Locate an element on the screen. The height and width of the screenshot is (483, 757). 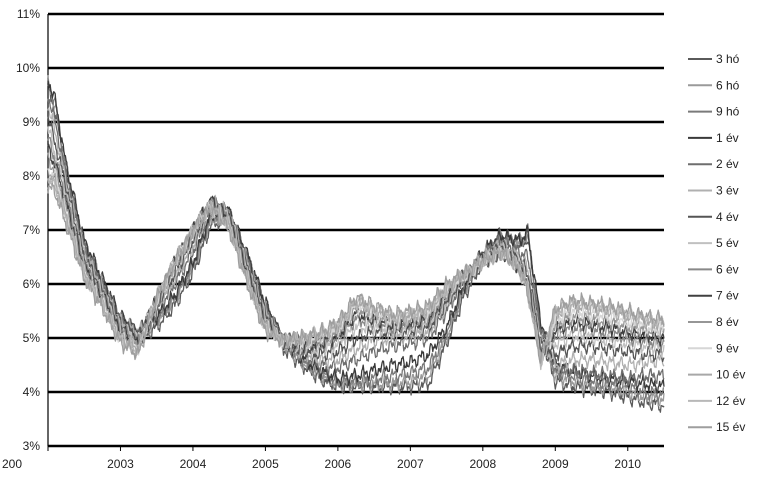
y-tick-labels: 3% 4% 5% 6% 7% 8% 9% 10% 11% is located at coordinates (28, 230).